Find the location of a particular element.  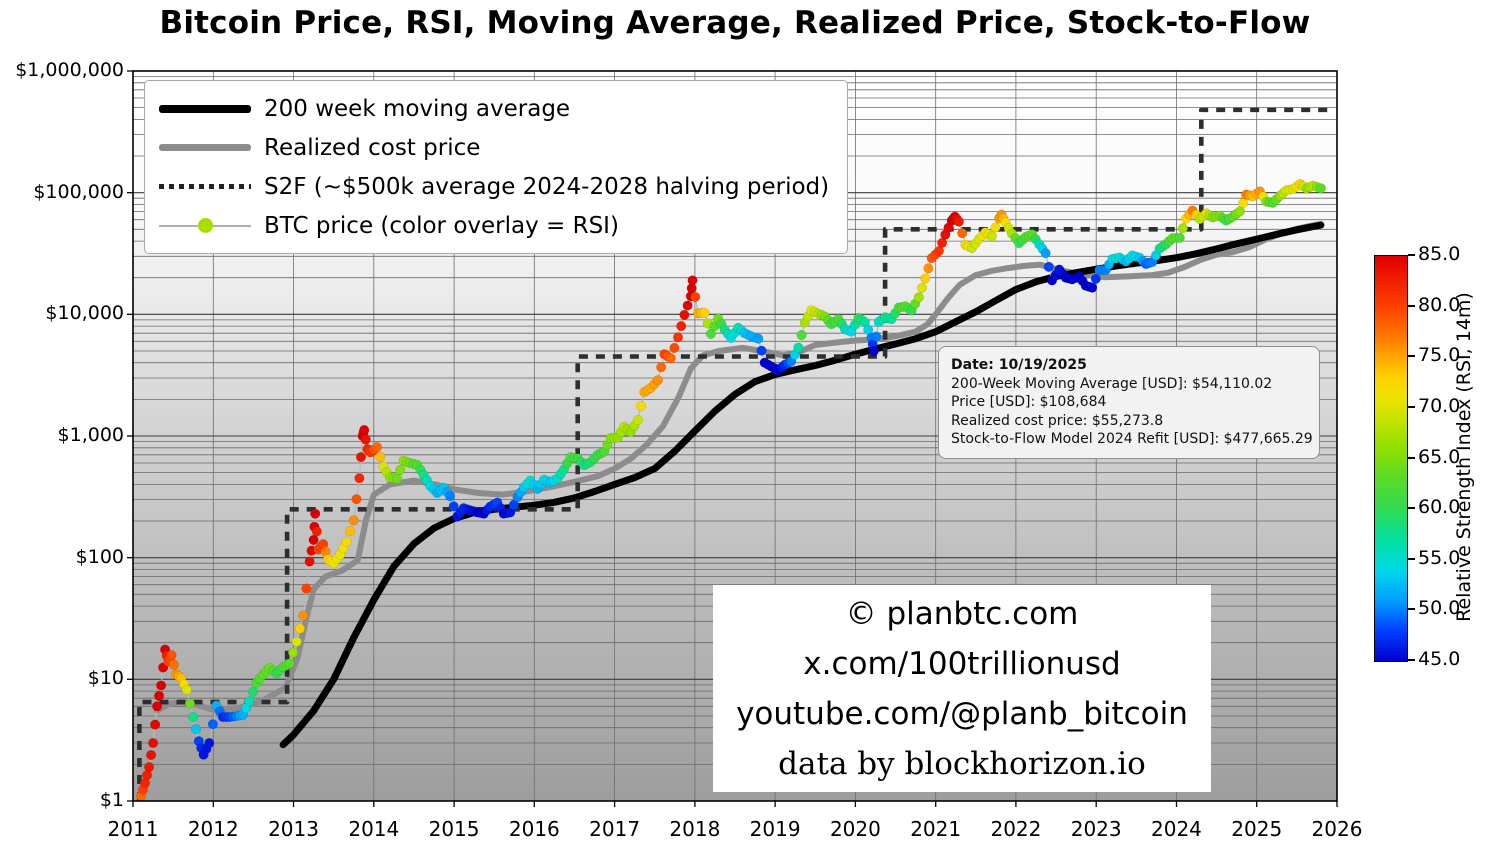

y-tick-label: $10,000 is located at coordinates (84, 313).